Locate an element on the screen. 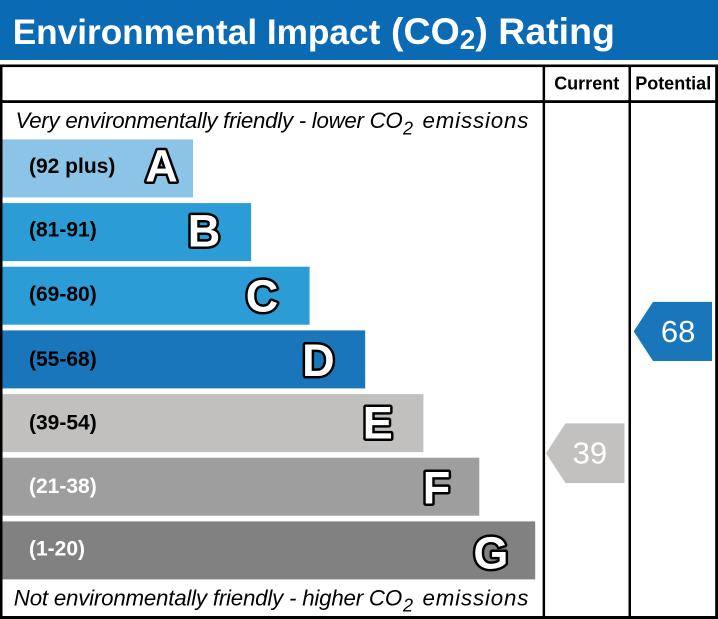 The width and height of the screenshot is (718, 619). svg-text: 68 is located at coordinates (678, 331).